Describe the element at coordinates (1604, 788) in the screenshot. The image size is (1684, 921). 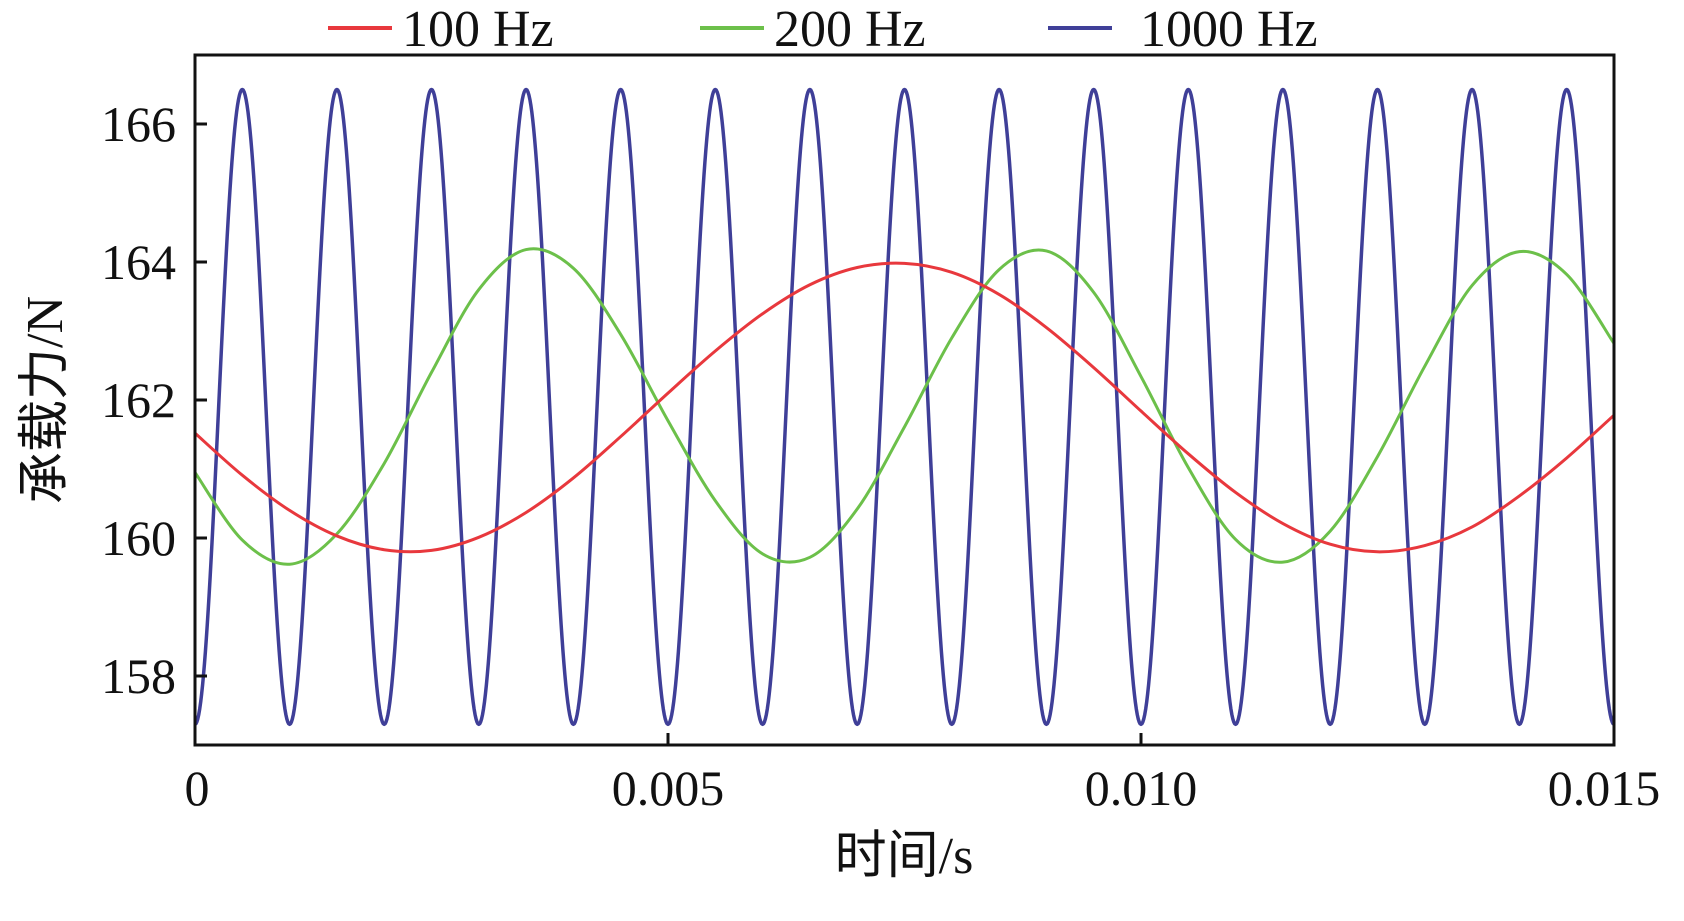
I see `x-tick-label: 0.015` at that location.